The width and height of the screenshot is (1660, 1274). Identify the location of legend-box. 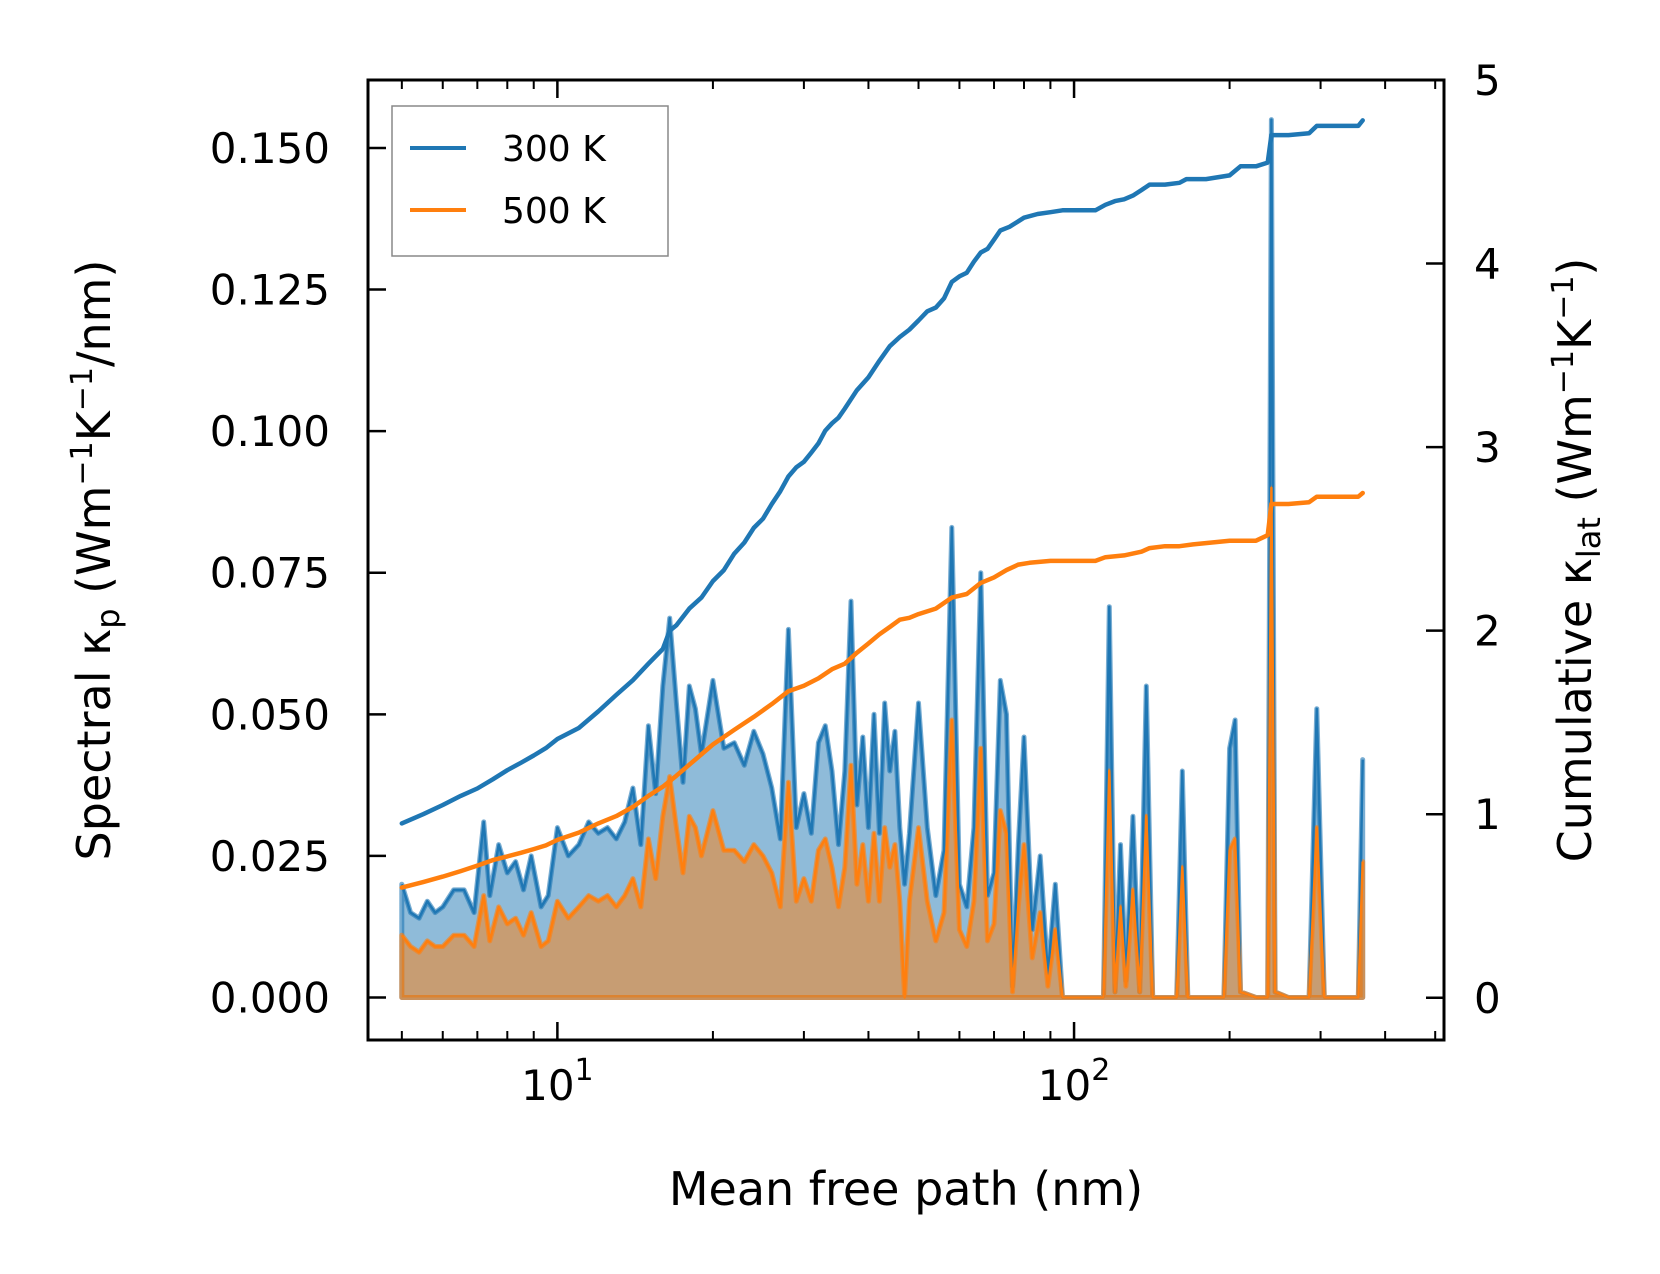
(530, 181).